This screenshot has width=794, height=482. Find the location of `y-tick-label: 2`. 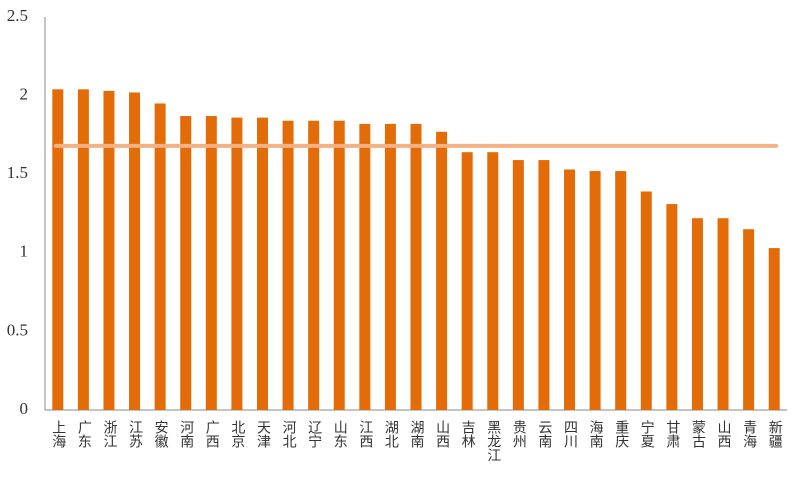

y-tick-label: 2 is located at coordinates (24, 94).